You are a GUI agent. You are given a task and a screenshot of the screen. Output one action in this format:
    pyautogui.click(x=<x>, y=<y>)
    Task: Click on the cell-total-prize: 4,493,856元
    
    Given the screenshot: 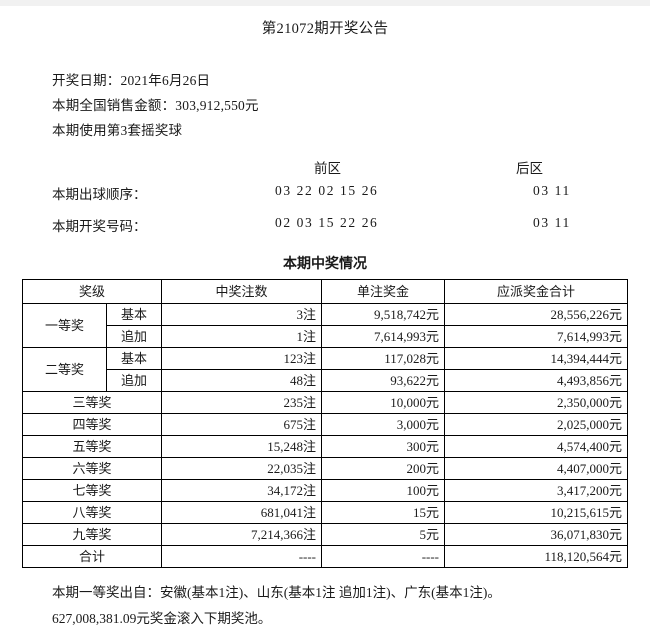 What is the action you would take?
    pyautogui.click(x=536, y=380)
    